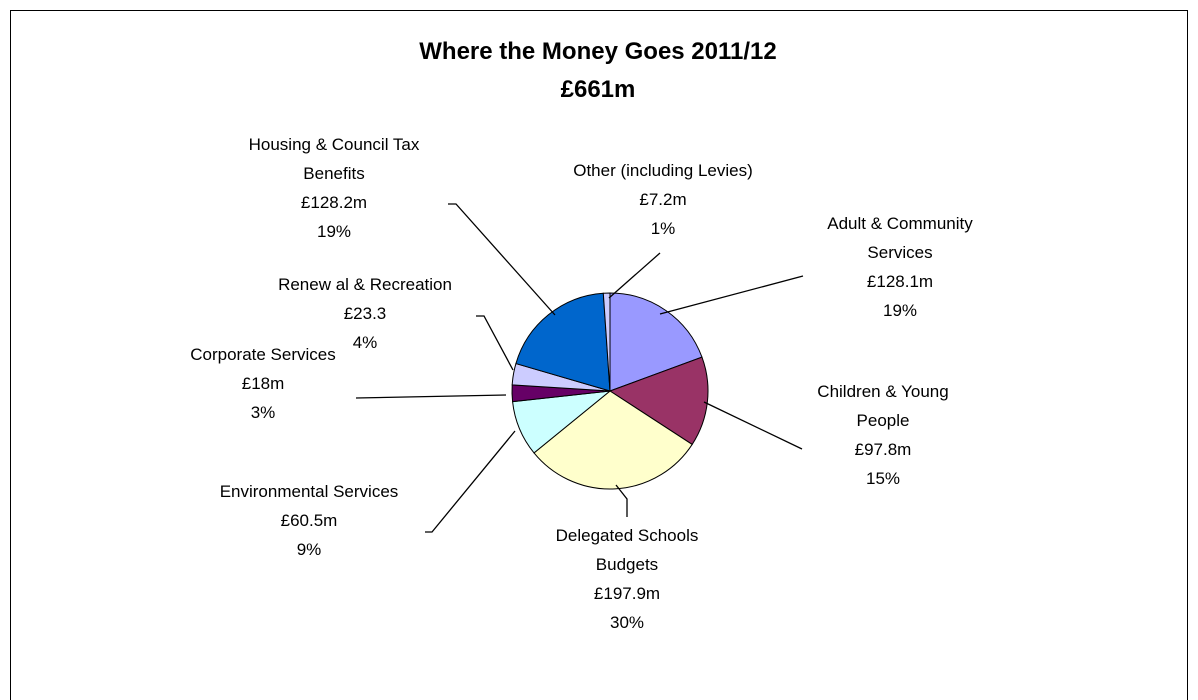  What do you see at coordinates (598, 89) in the screenshot?
I see `chart-subtitle: £661m` at bounding box center [598, 89].